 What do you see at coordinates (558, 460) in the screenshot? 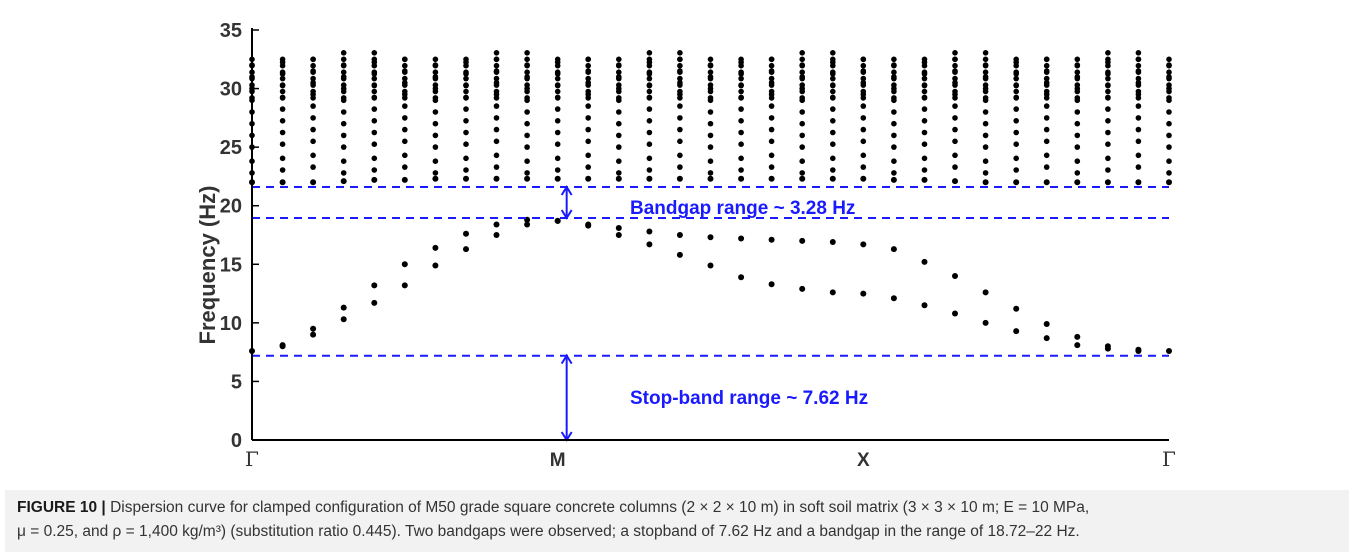
I see `x-tick-label: M` at bounding box center [558, 460].